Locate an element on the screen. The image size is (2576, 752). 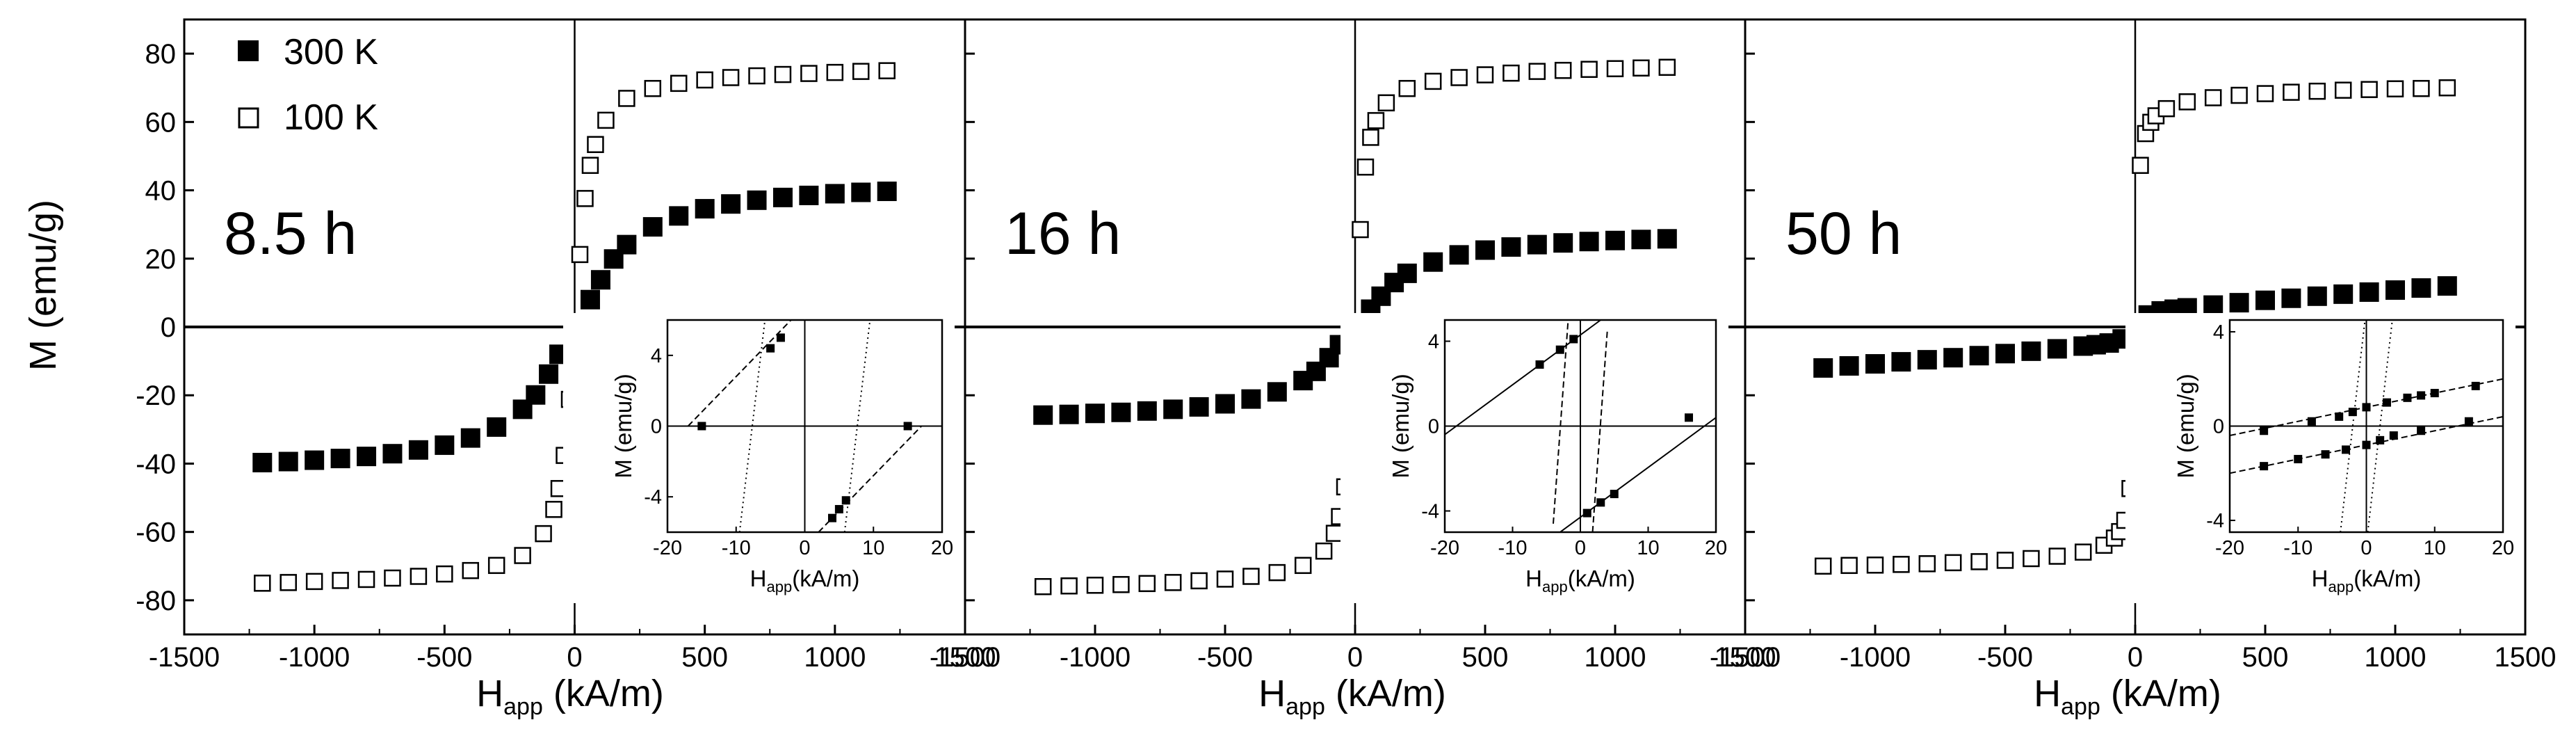
panel-label-1: 8.5 h is located at coordinates (290, 233).